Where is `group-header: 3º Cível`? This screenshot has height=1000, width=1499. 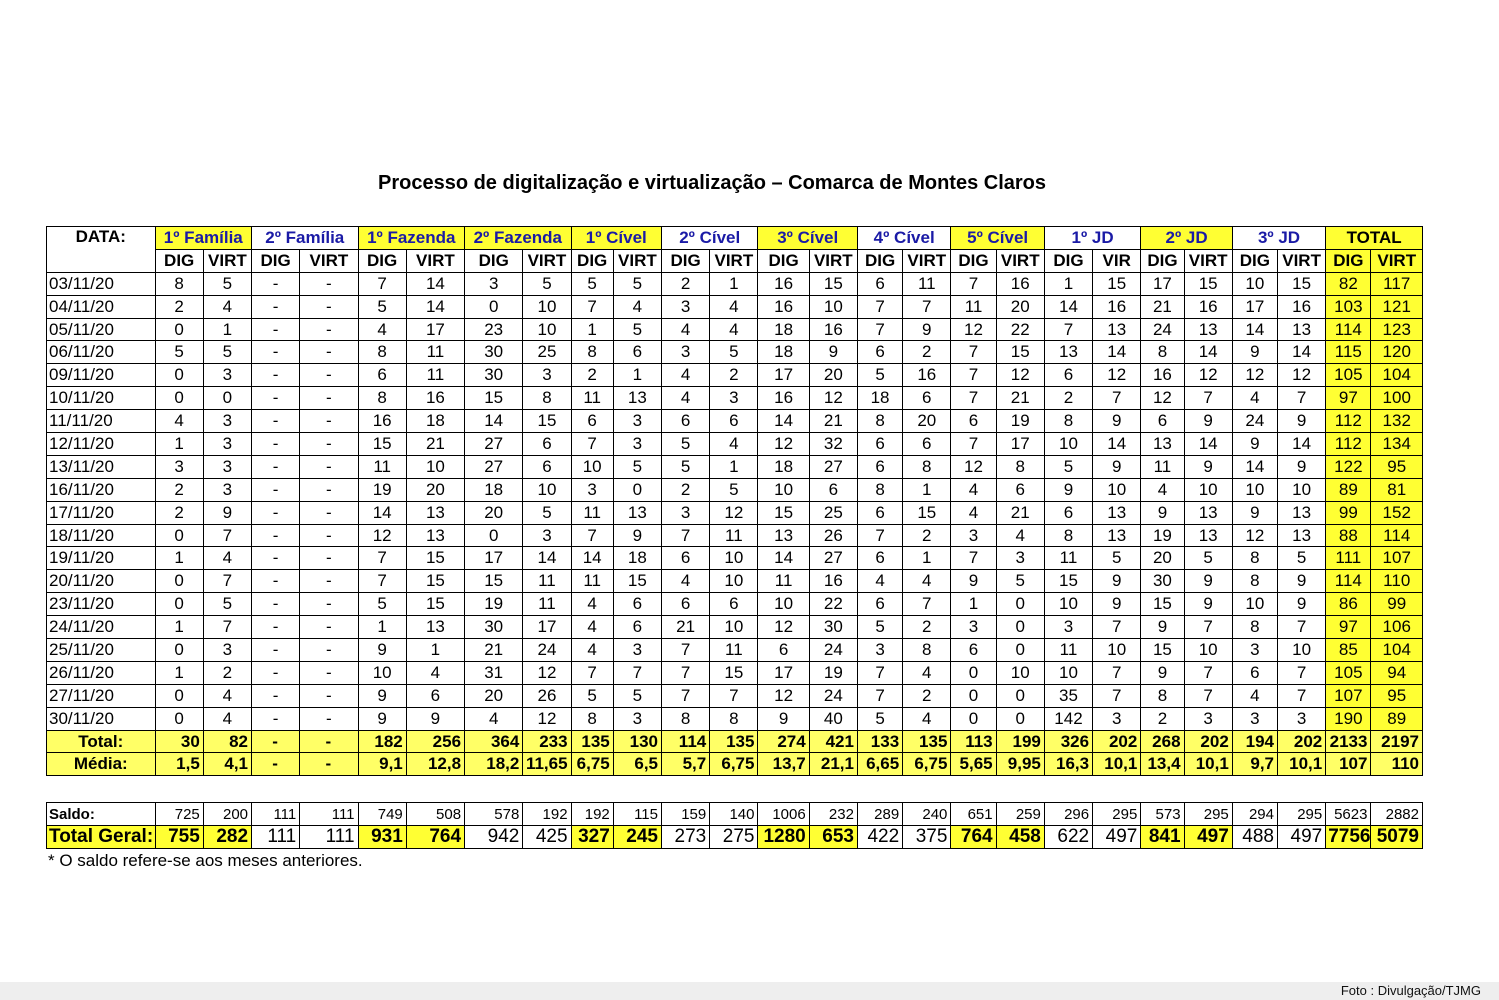 group-header: 3º Cível is located at coordinates (807, 238).